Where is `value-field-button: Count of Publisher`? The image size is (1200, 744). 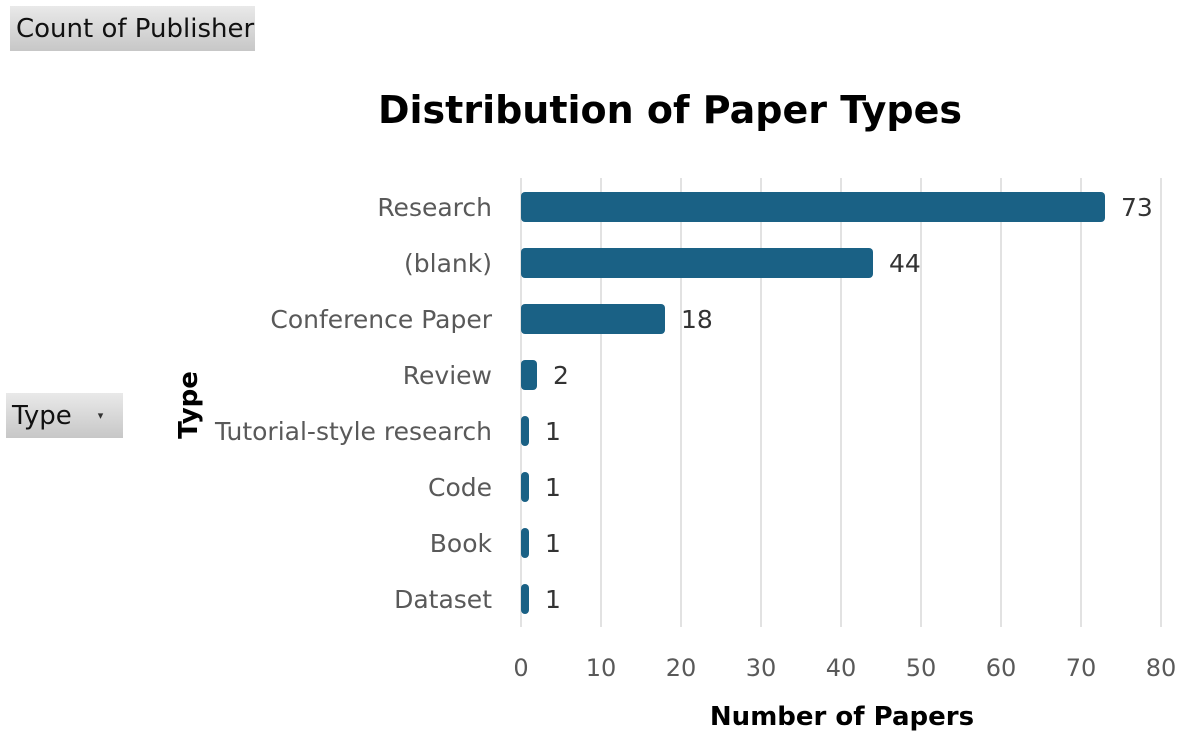
value-field-button: Count of Publisher is located at coordinates (132, 28).